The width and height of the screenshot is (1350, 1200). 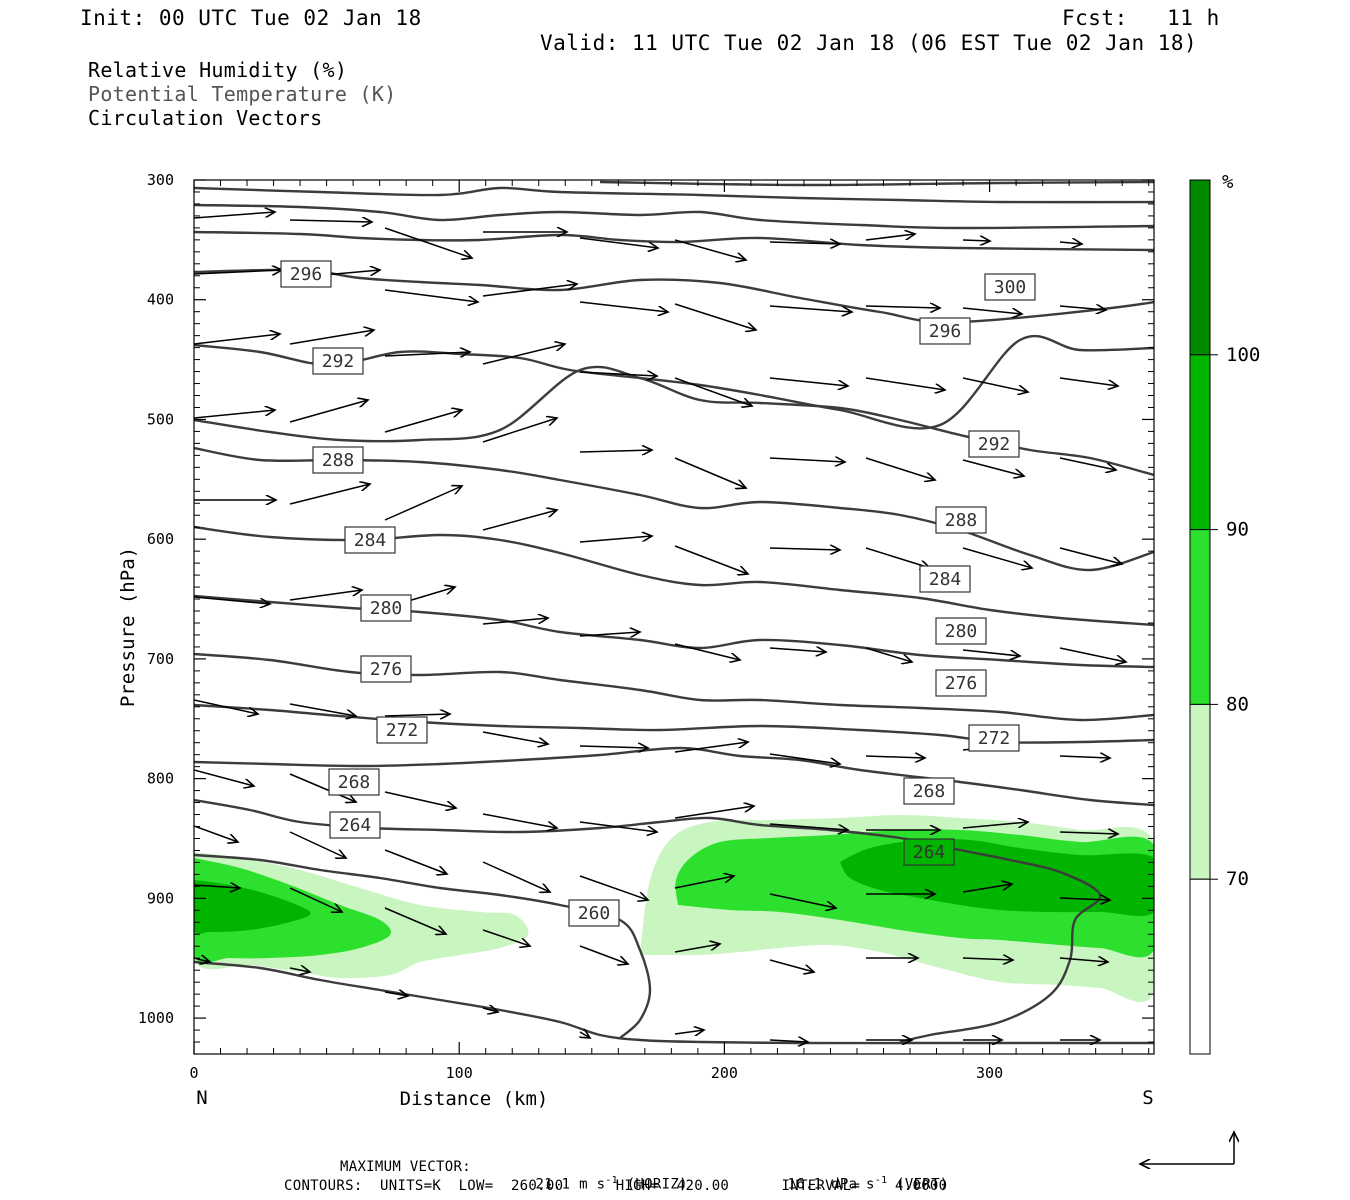 I want to click on x-tick-label: 100, so click(x=459, y=1073).